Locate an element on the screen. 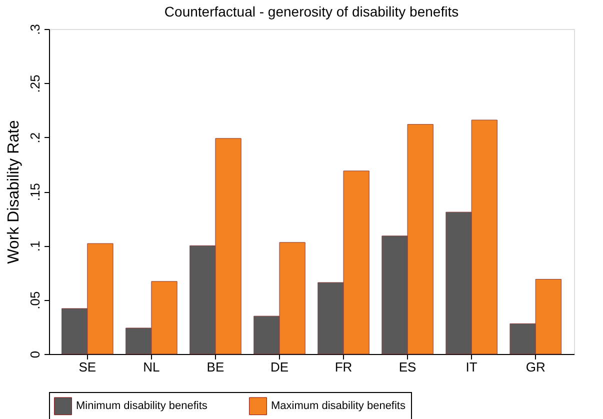 This screenshot has height=419, width=603. legend-label: Maximum disability benefits is located at coordinates (338, 406).